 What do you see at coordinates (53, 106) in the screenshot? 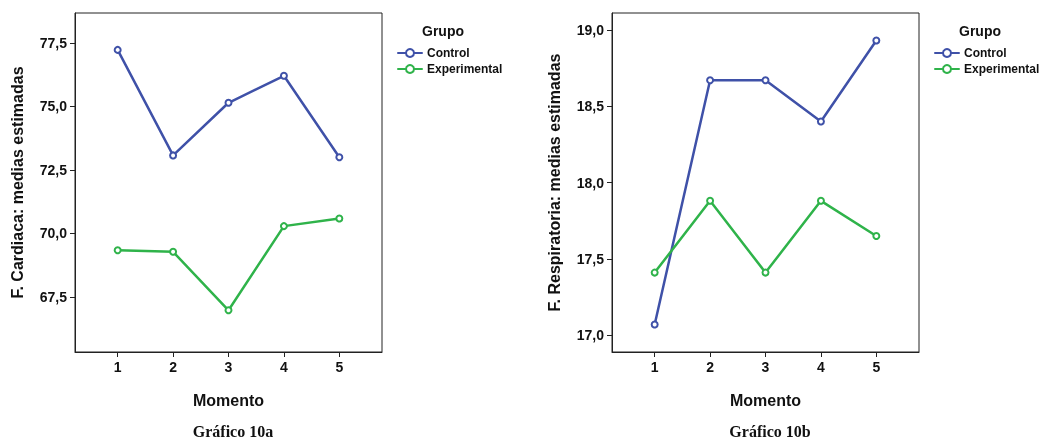
I see `y-tick-label: 75,0` at bounding box center [53, 106].